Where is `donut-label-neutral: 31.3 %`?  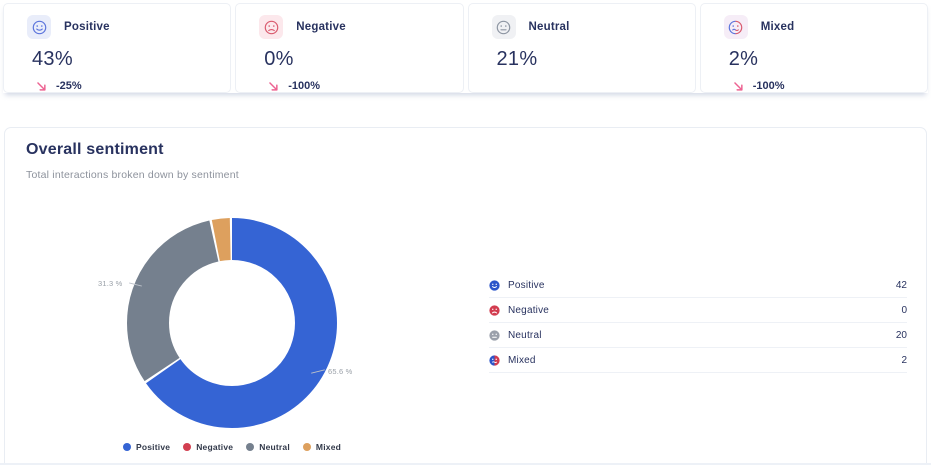 donut-label-neutral: 31.3 % is located at coordinates (110, 283).